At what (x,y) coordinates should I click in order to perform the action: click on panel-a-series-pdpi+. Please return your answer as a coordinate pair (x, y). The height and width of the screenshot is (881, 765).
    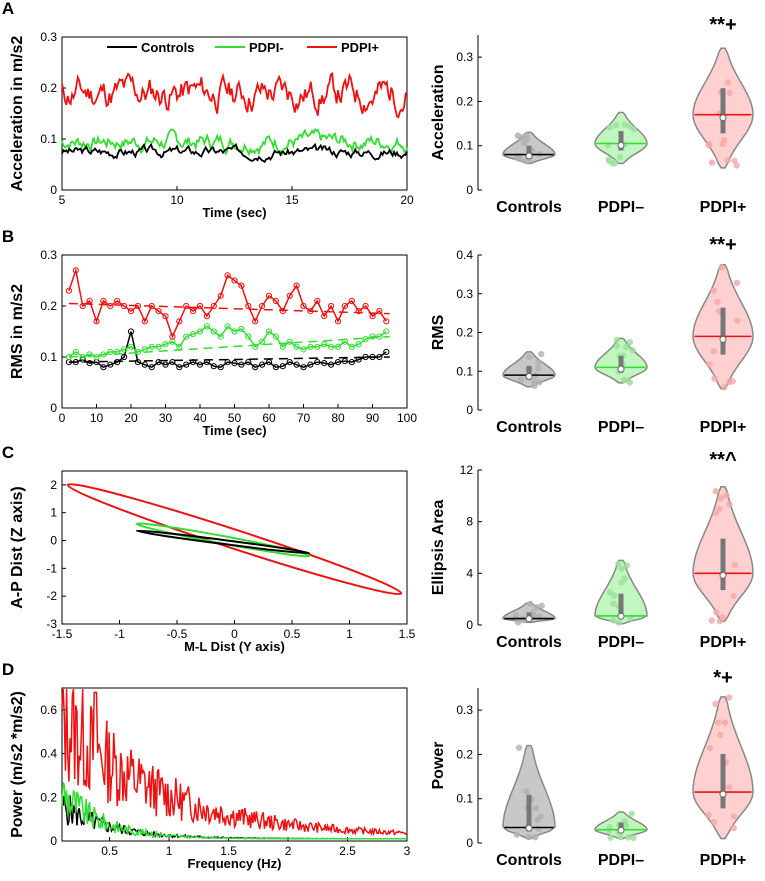
    Looking at the image, I should click on (234, 95).